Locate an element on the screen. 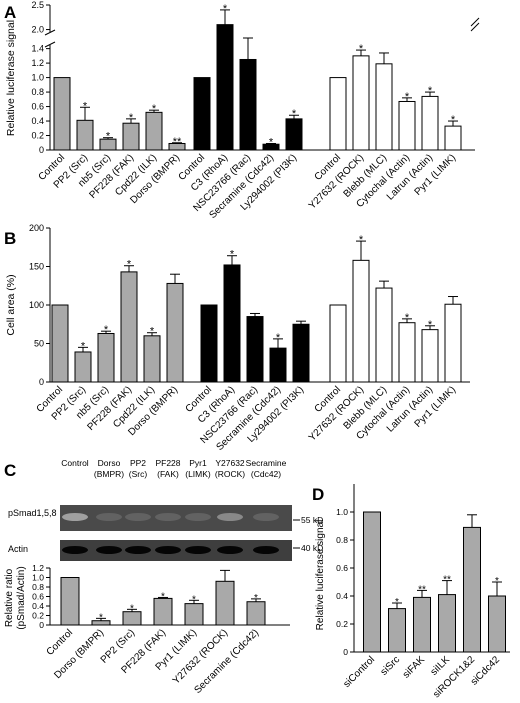 This screenshot has width=520, height=703. tick-label: Control is located at coordinates (60, 642).